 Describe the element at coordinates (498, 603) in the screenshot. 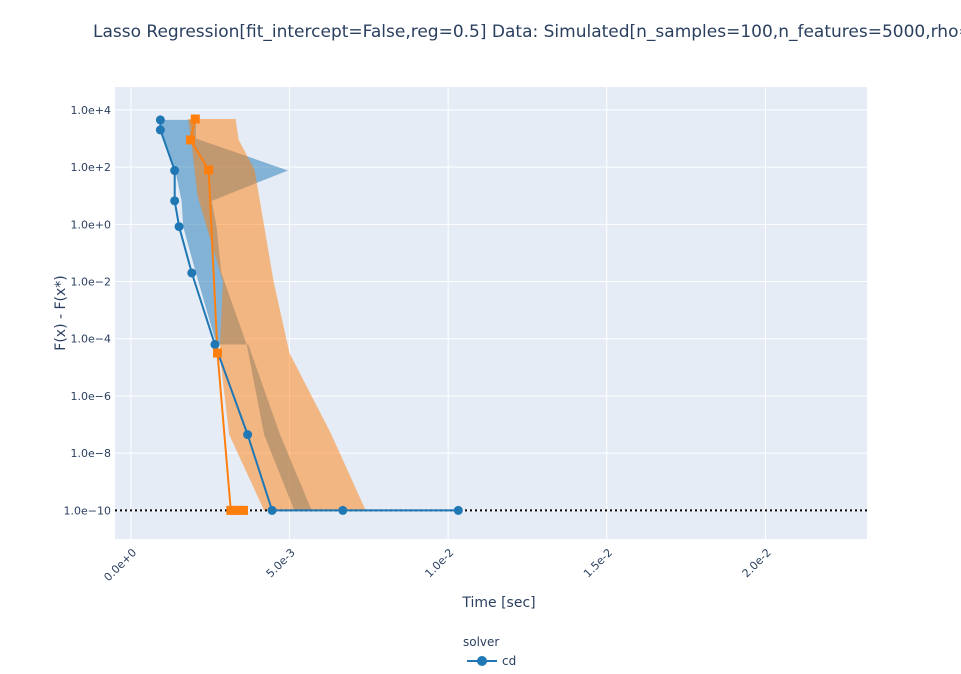

I see `x-axis-title: Time [sec]` at that location.